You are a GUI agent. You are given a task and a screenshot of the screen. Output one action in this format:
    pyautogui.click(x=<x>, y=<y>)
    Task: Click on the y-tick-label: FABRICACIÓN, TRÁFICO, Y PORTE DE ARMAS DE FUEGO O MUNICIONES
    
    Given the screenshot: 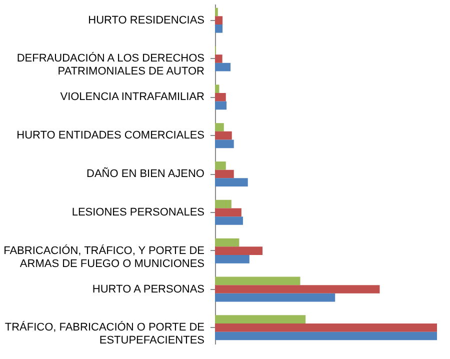 What is the action you would take?
    pyautogui.click(x=104, y=257)
    